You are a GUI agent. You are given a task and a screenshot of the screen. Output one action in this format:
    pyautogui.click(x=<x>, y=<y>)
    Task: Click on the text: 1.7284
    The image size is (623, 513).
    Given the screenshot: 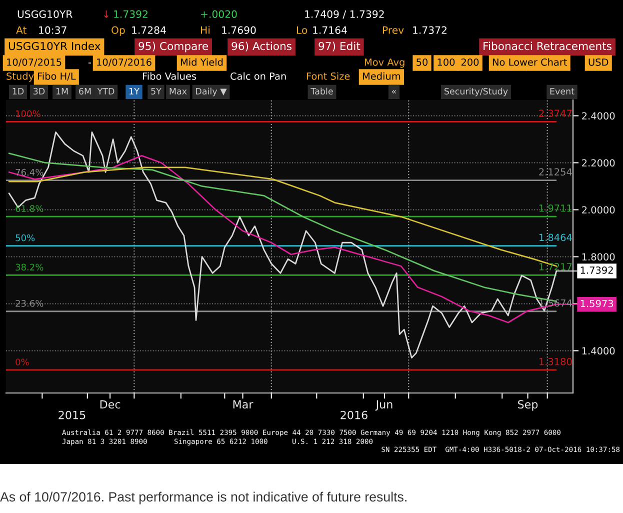 What is the action you would take?
    pyautogui.click(x=149, y=30)
    